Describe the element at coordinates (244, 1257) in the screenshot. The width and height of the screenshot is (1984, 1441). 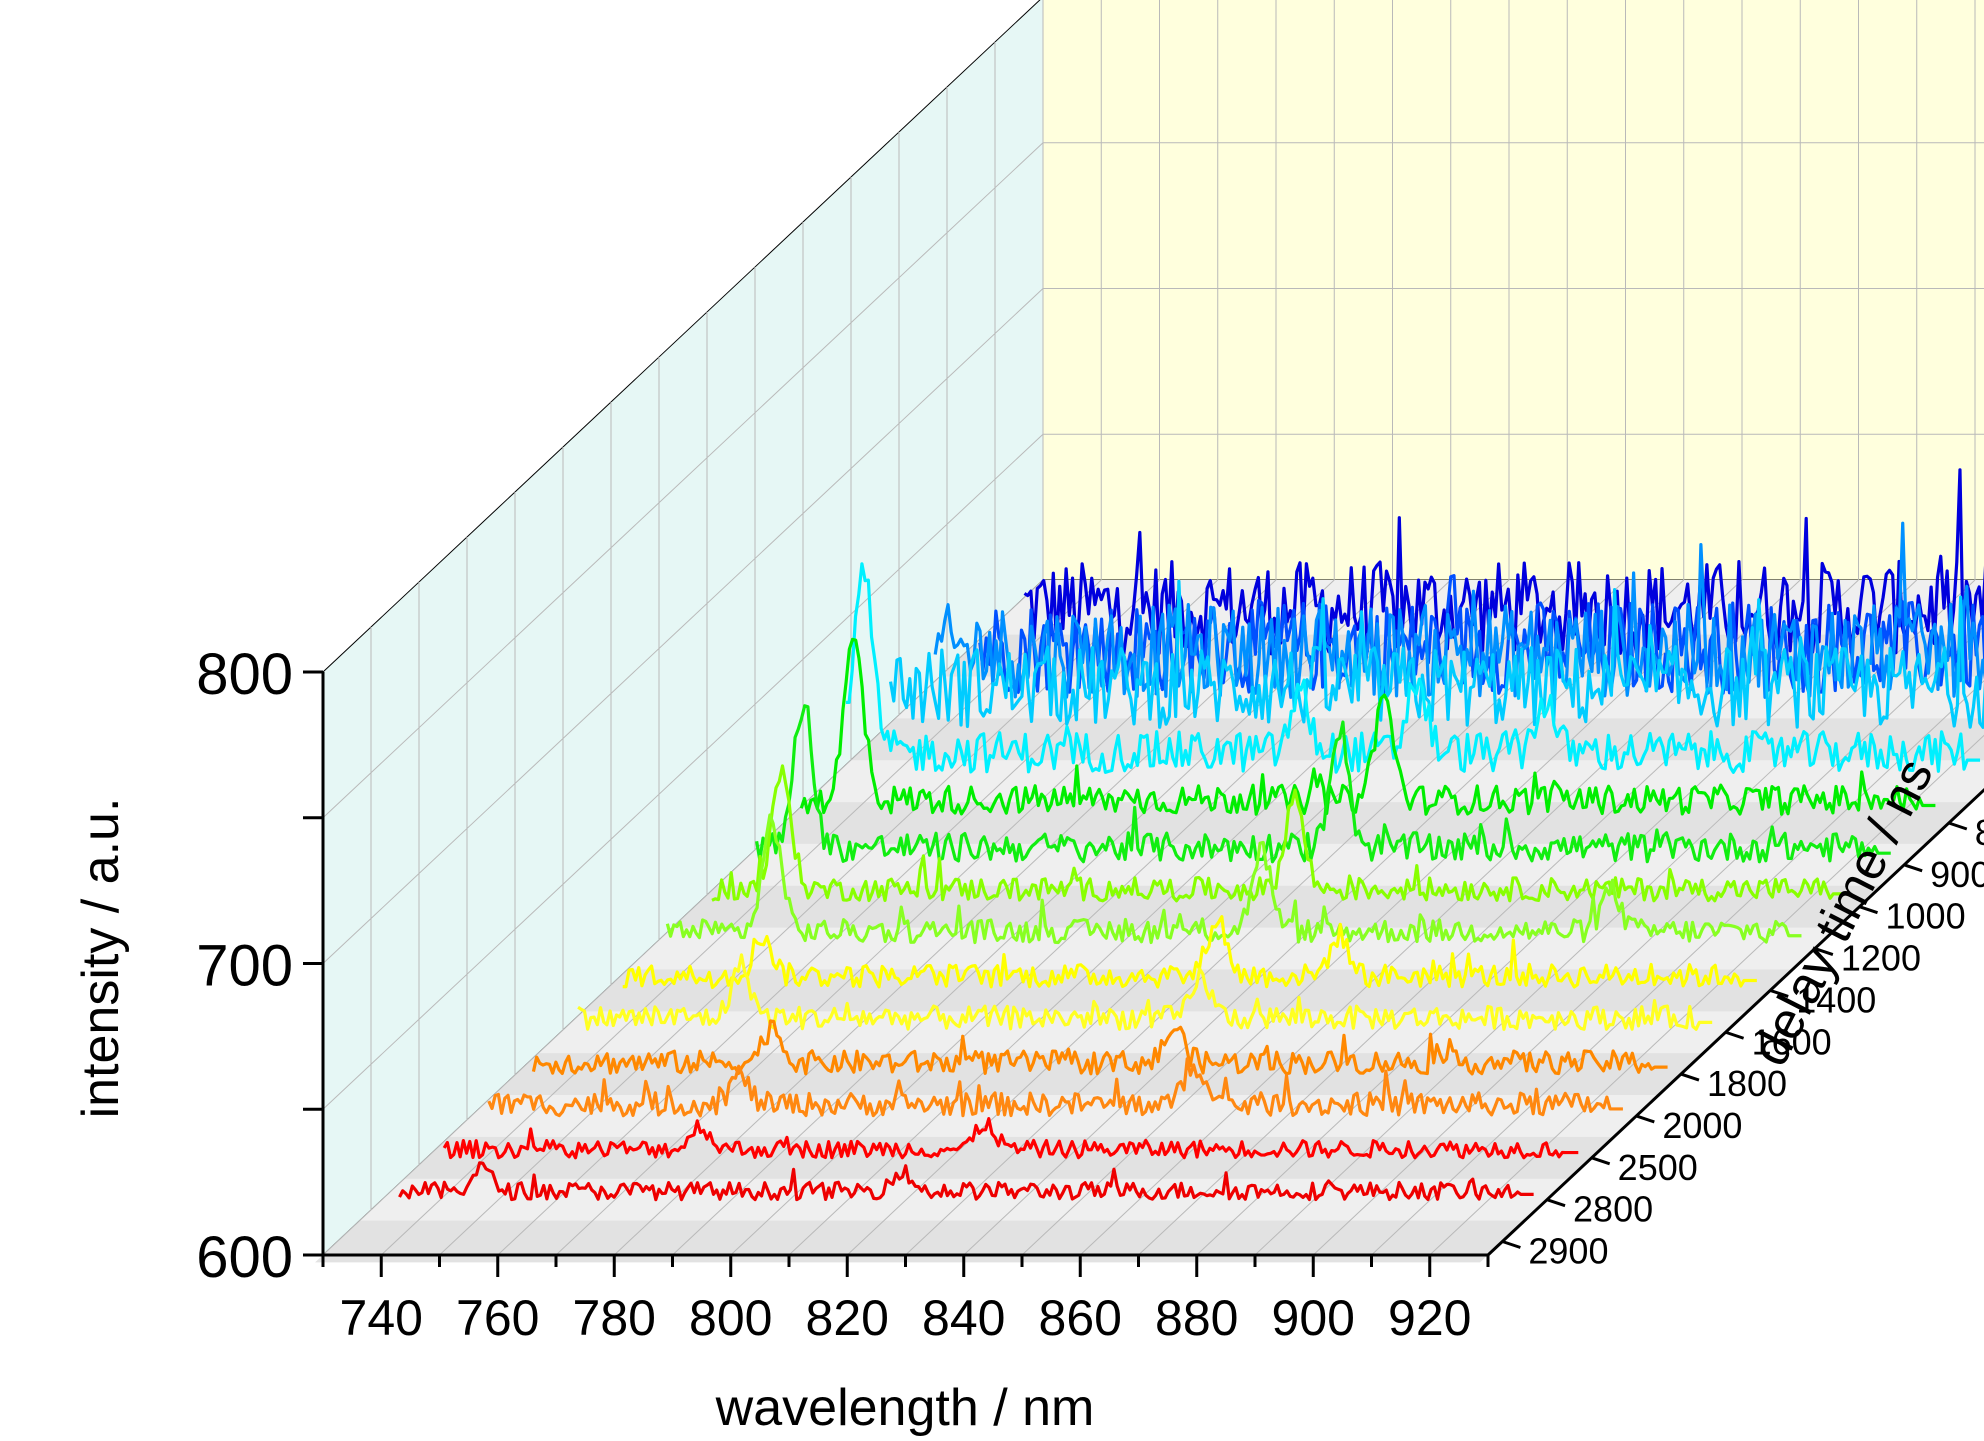
I see `y-tick-label: 600` at that location.